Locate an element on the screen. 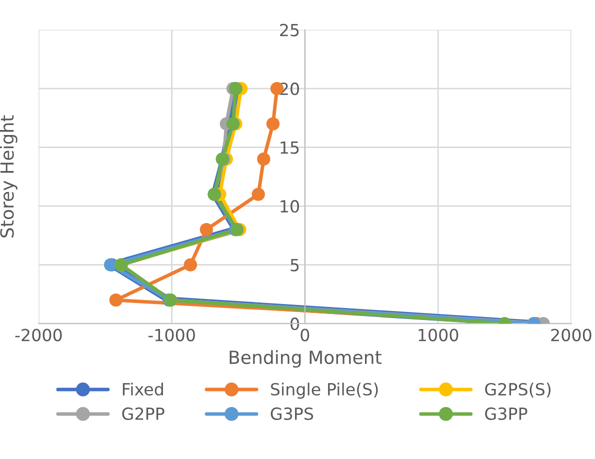 This screenshot has height=459, width=595. legend-label: G2PP is located at coordinates (143, 413).